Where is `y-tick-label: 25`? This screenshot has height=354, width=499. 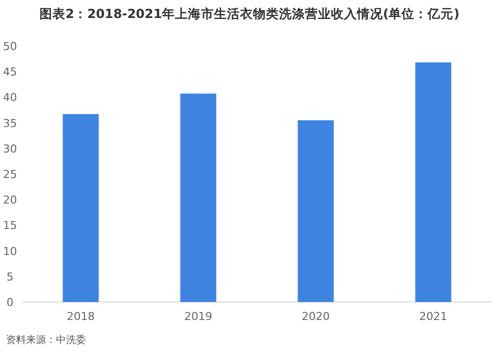
y-tick-label: 25 is located at coordinates (10, 174).